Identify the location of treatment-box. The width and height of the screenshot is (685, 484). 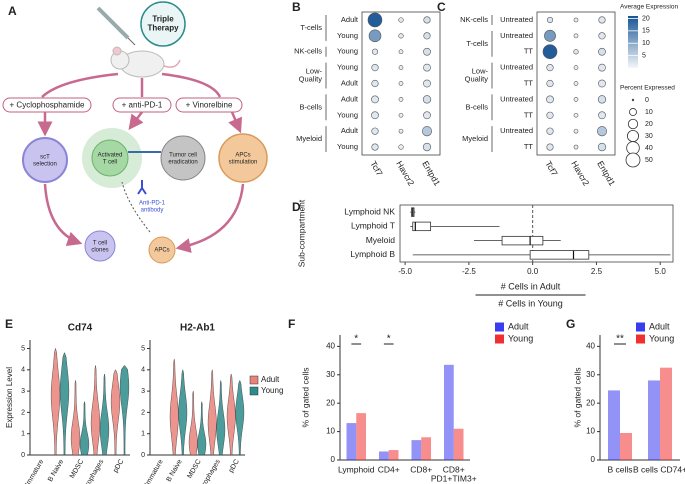
(47, 105).